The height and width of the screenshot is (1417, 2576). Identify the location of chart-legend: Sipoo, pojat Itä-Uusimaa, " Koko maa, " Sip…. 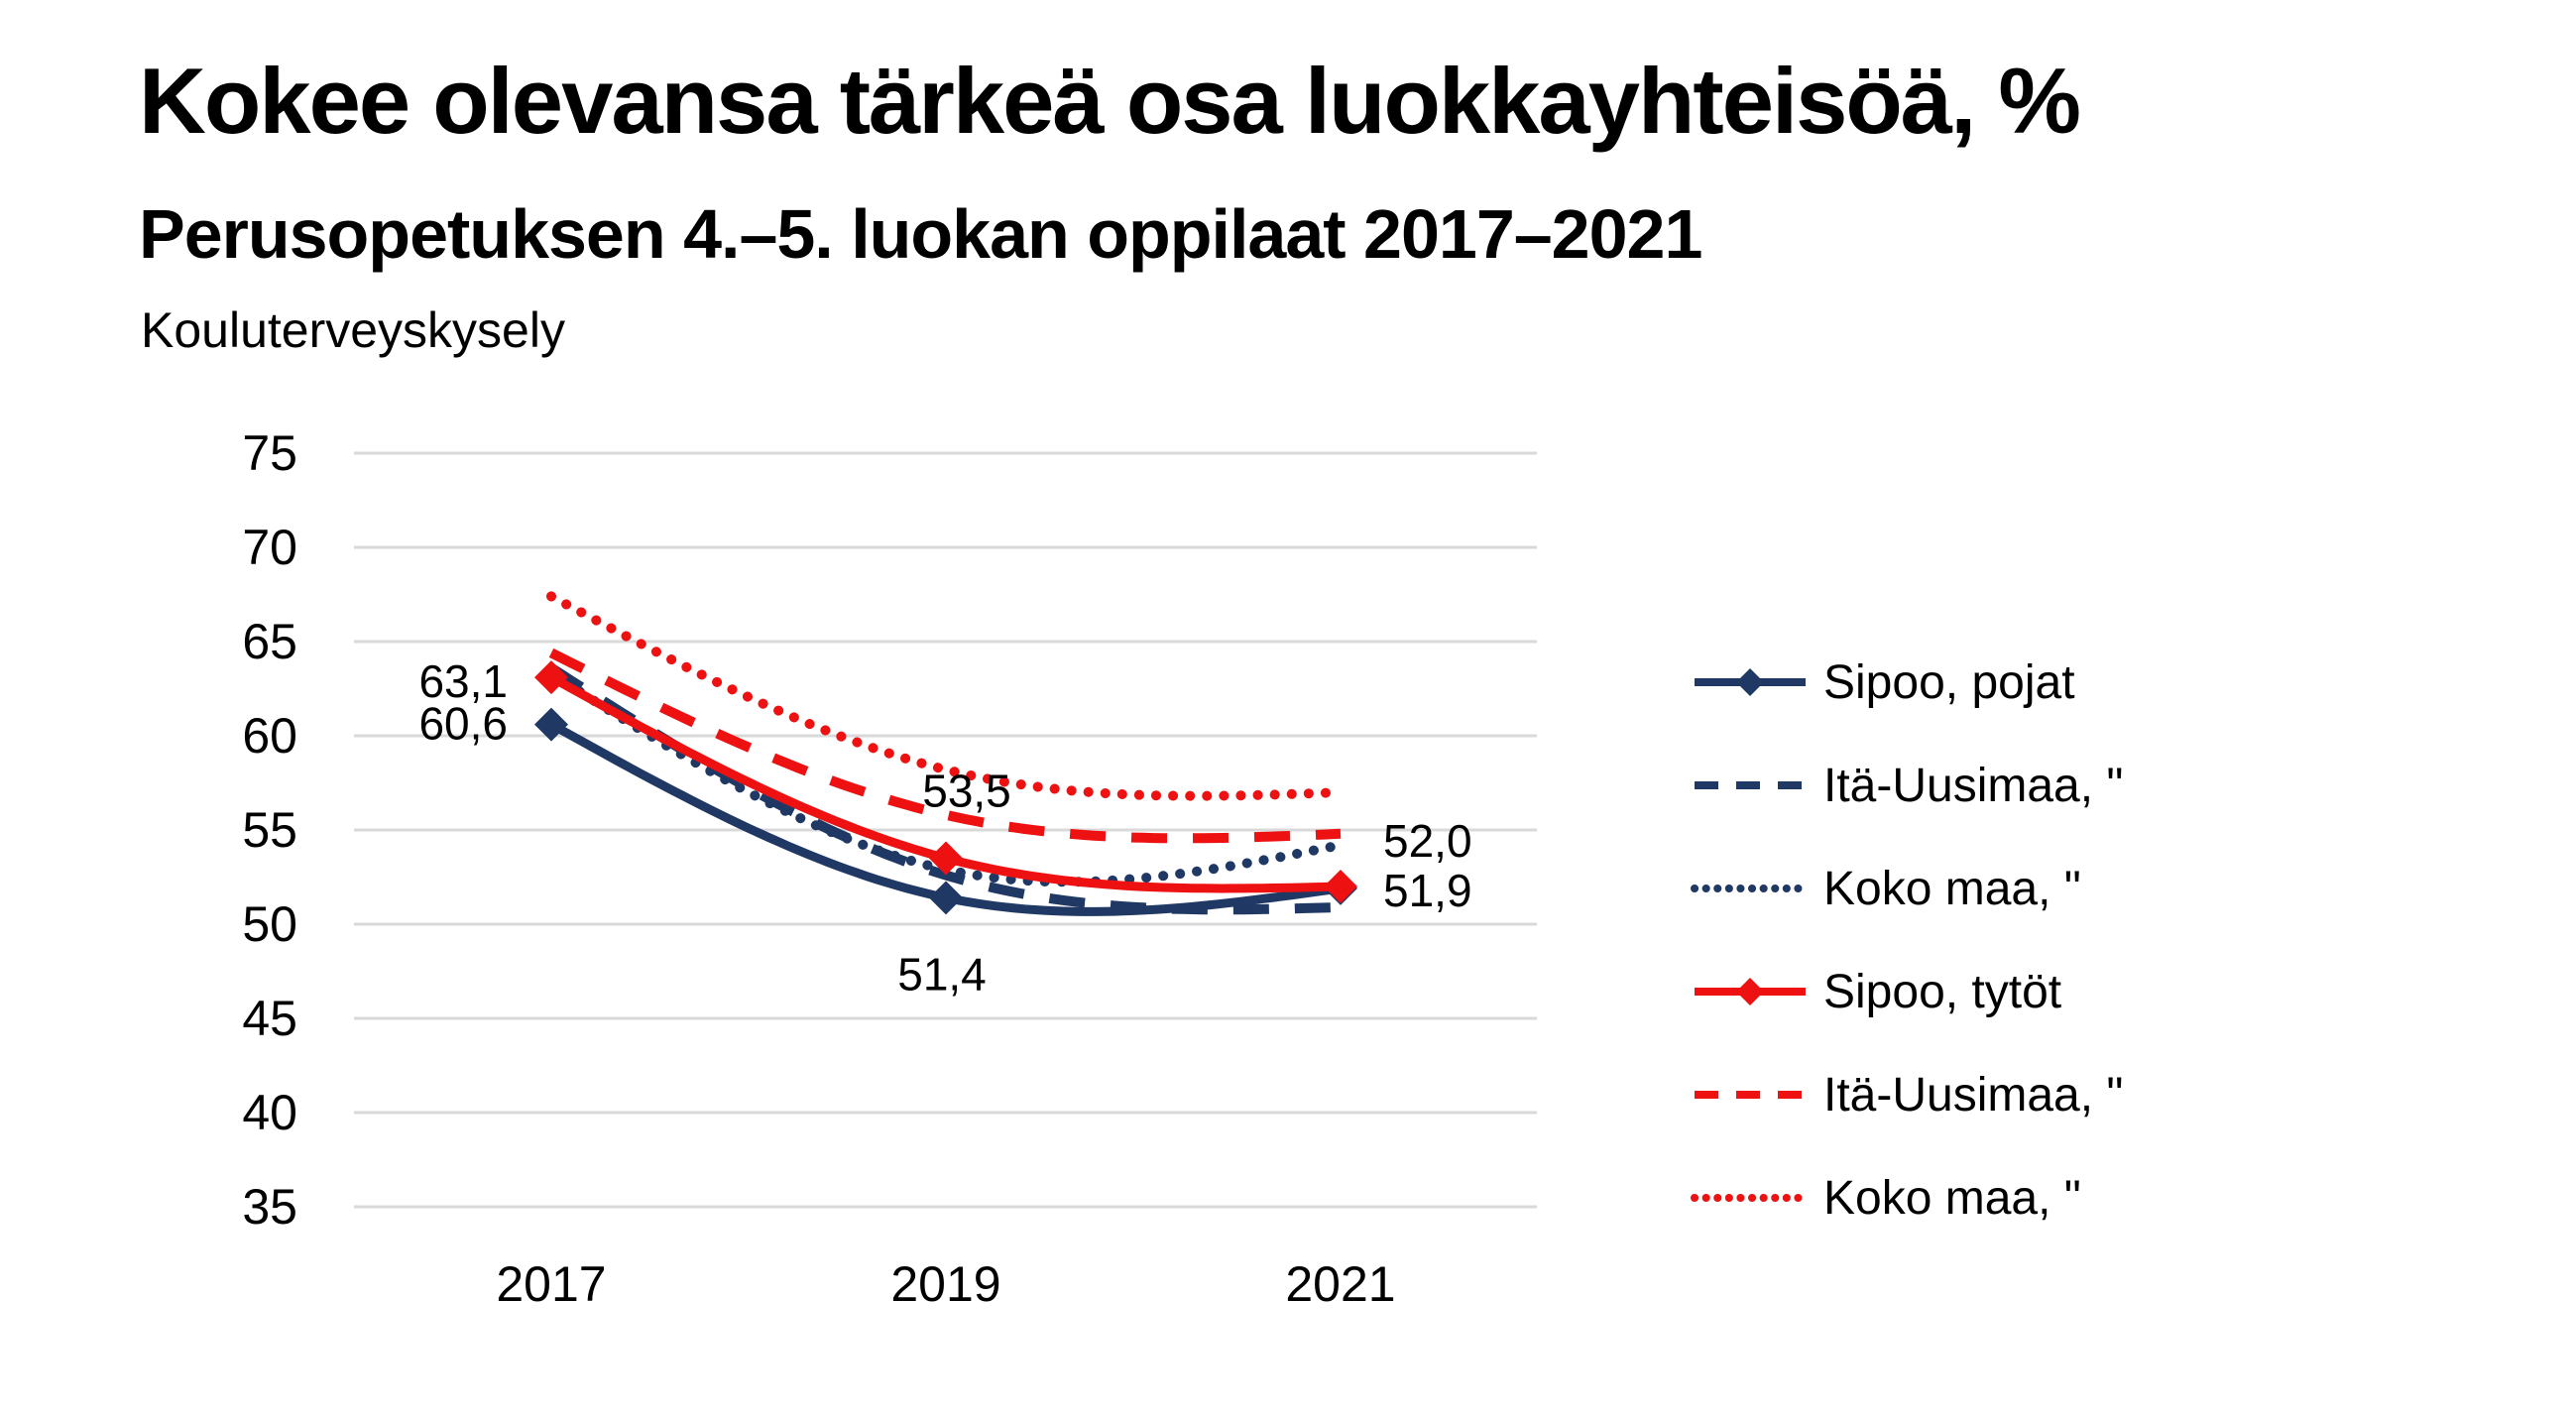
(1907, 940).